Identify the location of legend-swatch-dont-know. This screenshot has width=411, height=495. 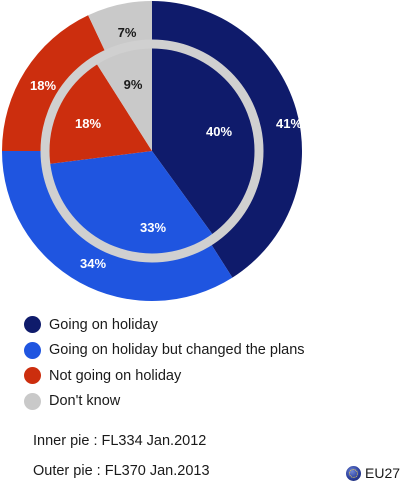
(32, 401).